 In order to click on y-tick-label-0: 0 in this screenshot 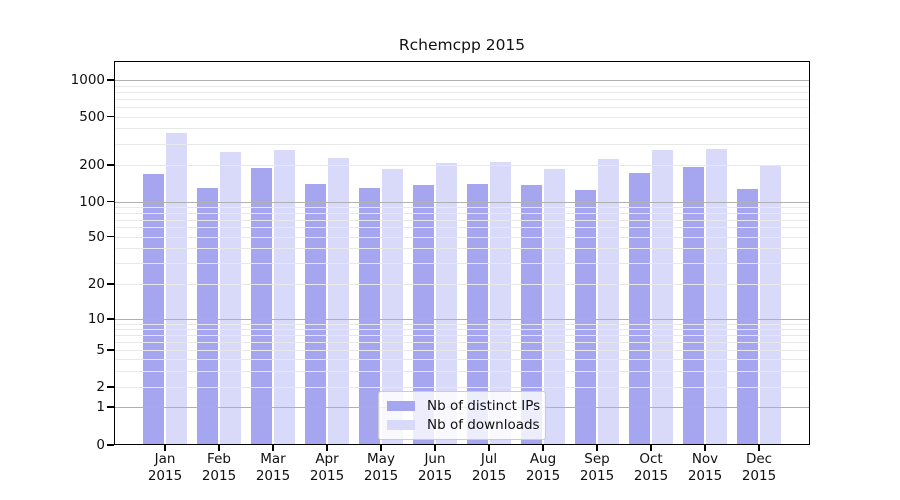, I will do `click(100, 445)`.